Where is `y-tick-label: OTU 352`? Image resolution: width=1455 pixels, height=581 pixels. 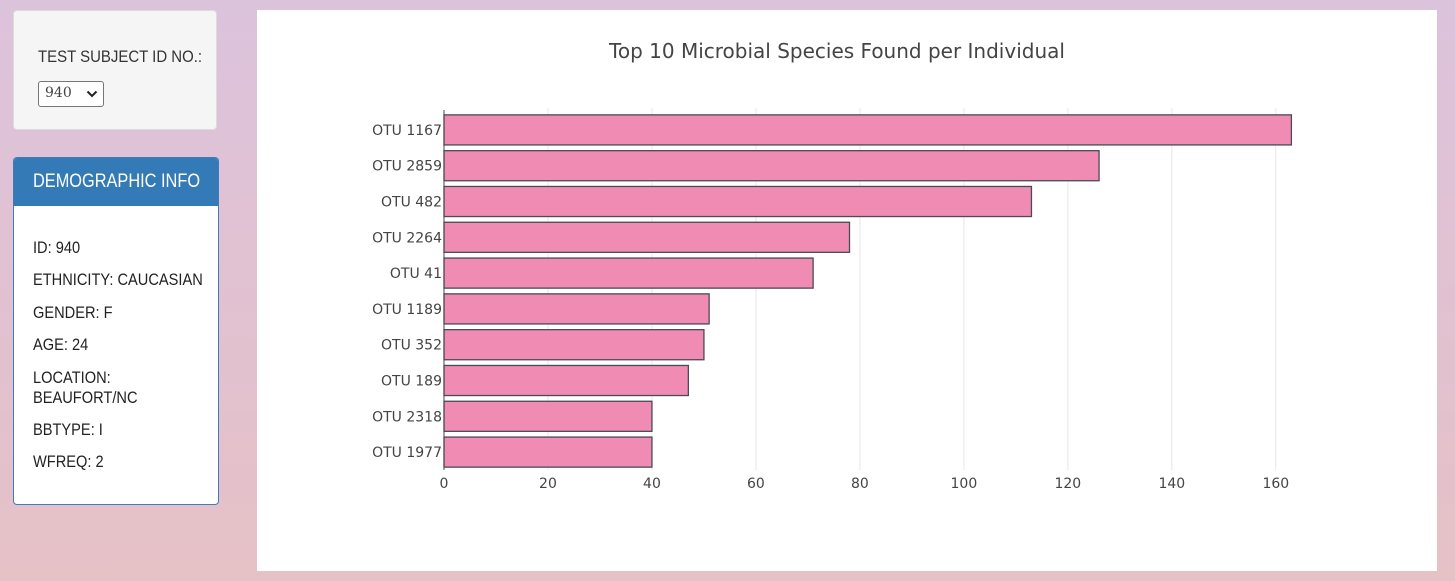
y-tick-label: OTU 352 is located at coordinates (411, 346).